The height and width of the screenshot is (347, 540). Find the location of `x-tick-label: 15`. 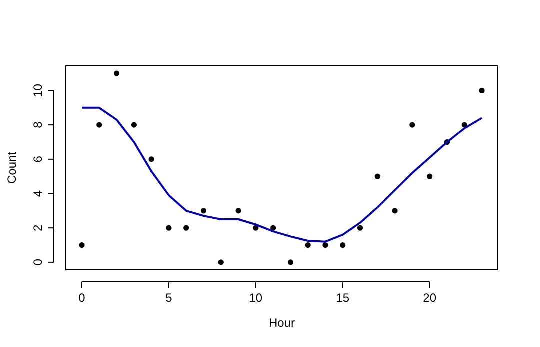

x-tick-label: 15 is located at coordinates (343, 298).